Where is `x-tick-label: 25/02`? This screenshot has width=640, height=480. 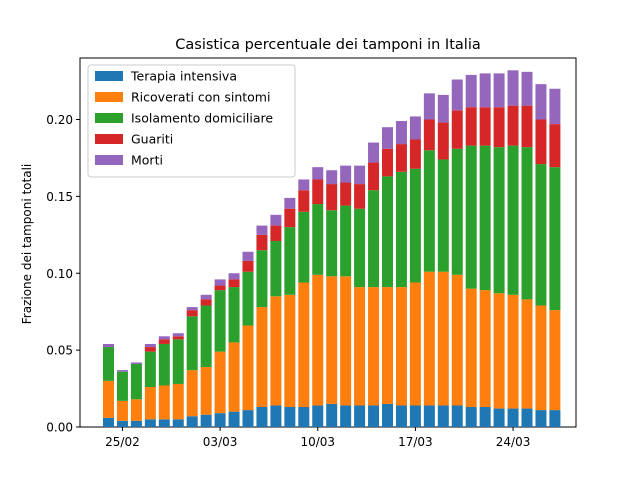
x-tick-label: 25/02 is located at coordinates (122, 442).